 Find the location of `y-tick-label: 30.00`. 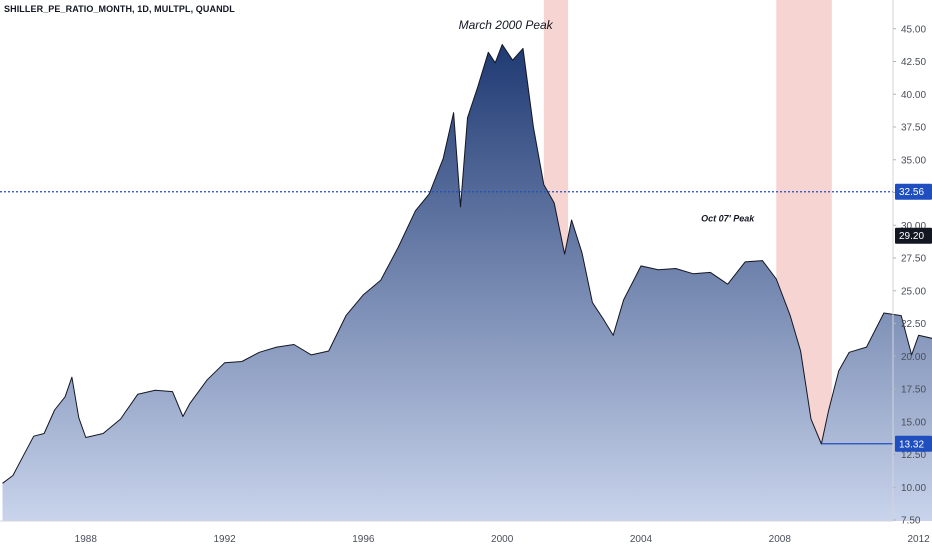

y-tick-label: 30.00 is located at coordinates (913, 226).